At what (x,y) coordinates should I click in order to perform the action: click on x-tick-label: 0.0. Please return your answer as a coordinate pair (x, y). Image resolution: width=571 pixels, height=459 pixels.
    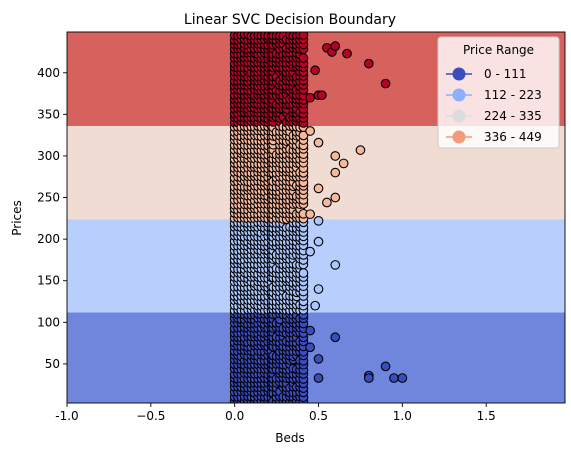
    Looking at the image, I should click on (234, 416).